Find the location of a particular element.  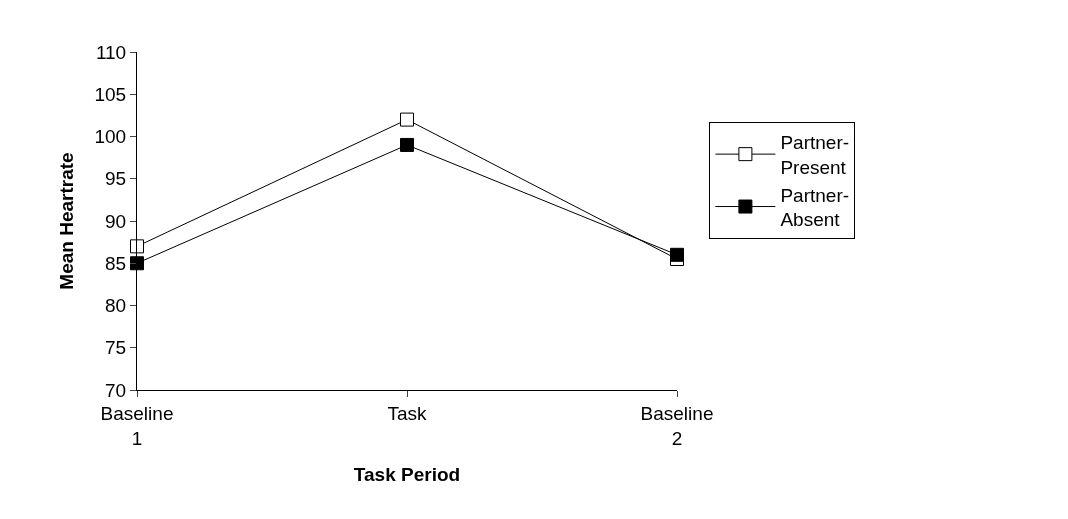

y-tick-label: 110 is located at coordinates (111, 52).